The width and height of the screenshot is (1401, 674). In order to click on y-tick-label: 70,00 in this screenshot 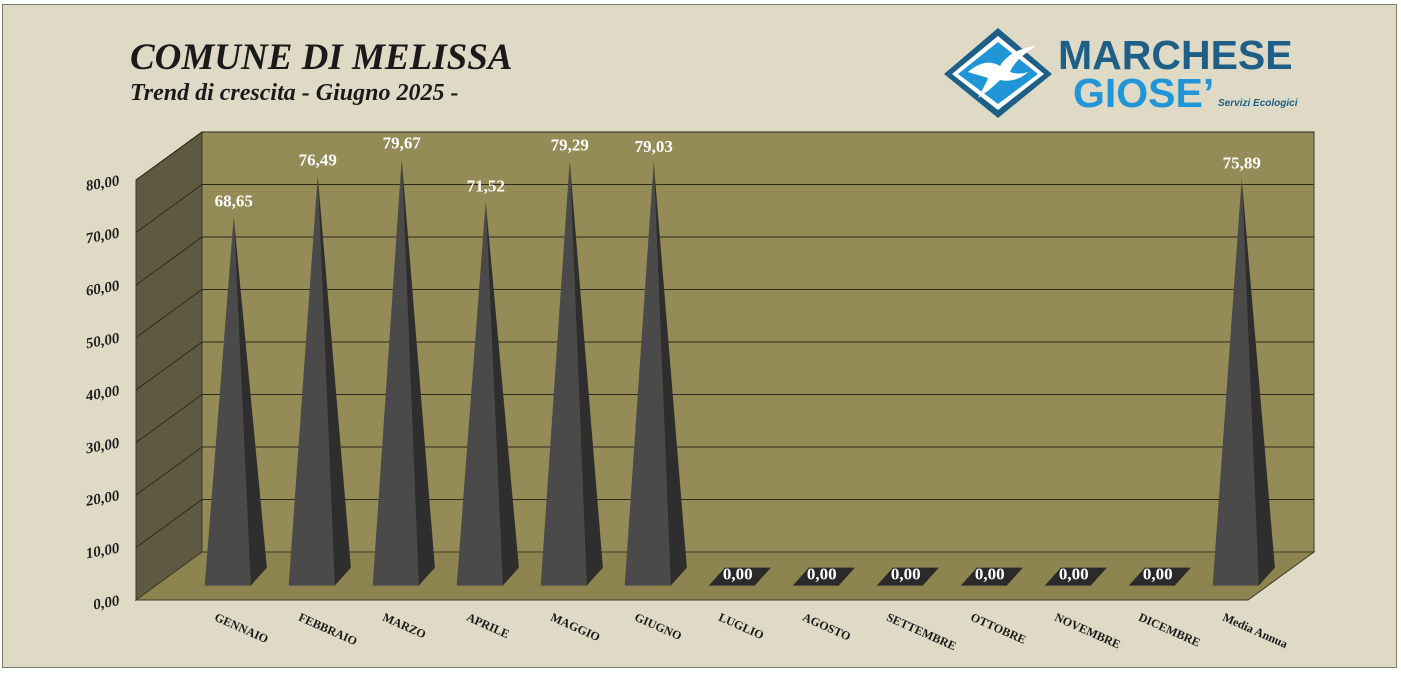, I will do `click(103, 237)`.